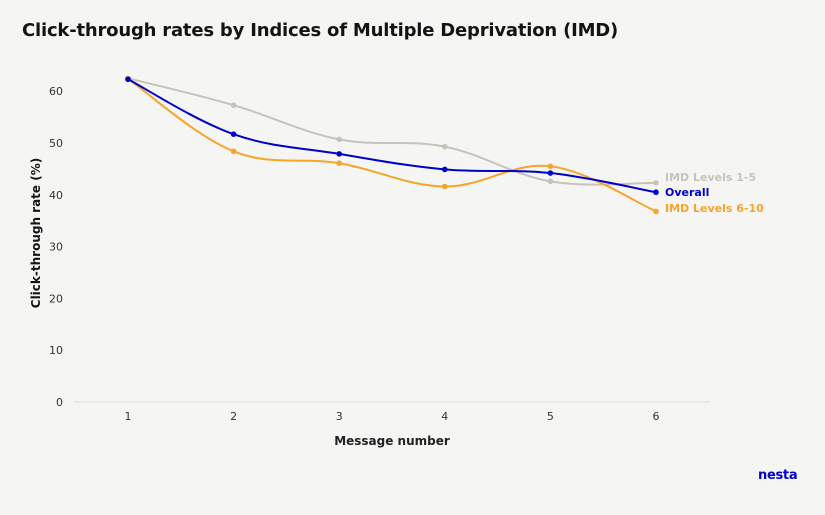 This screenshot has height=515, width=825. I want to click on x-tick-label: 6, so click(656, 416).